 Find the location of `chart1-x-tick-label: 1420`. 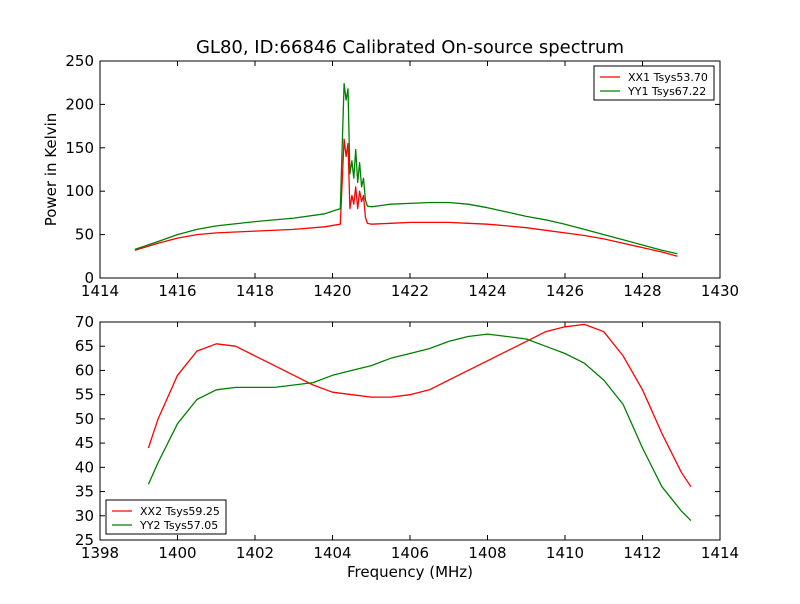

chart1-x-tick-label: 1420 is located at coordinates (332, 291).